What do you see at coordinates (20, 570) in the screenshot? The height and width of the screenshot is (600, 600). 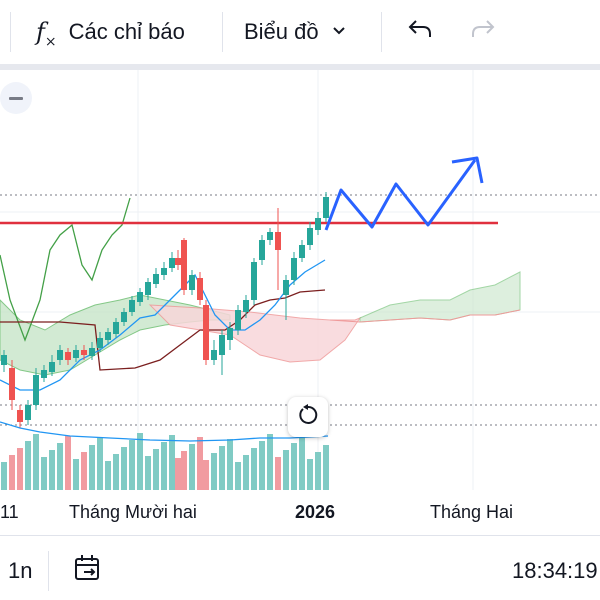 I see `timeframe-button: 1n` at bounding box center [20, 570].